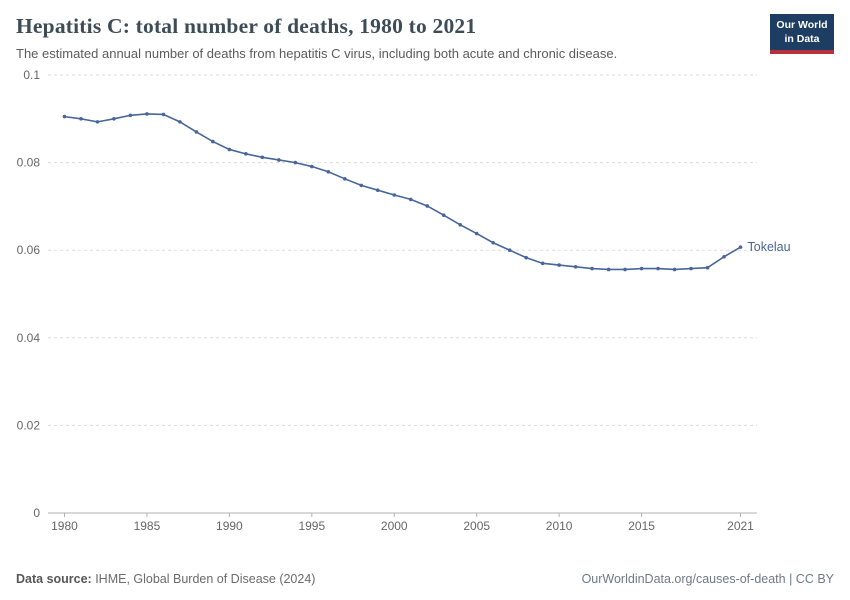  I want to click on owid-logo: Our World in Data, so click(802, 34).